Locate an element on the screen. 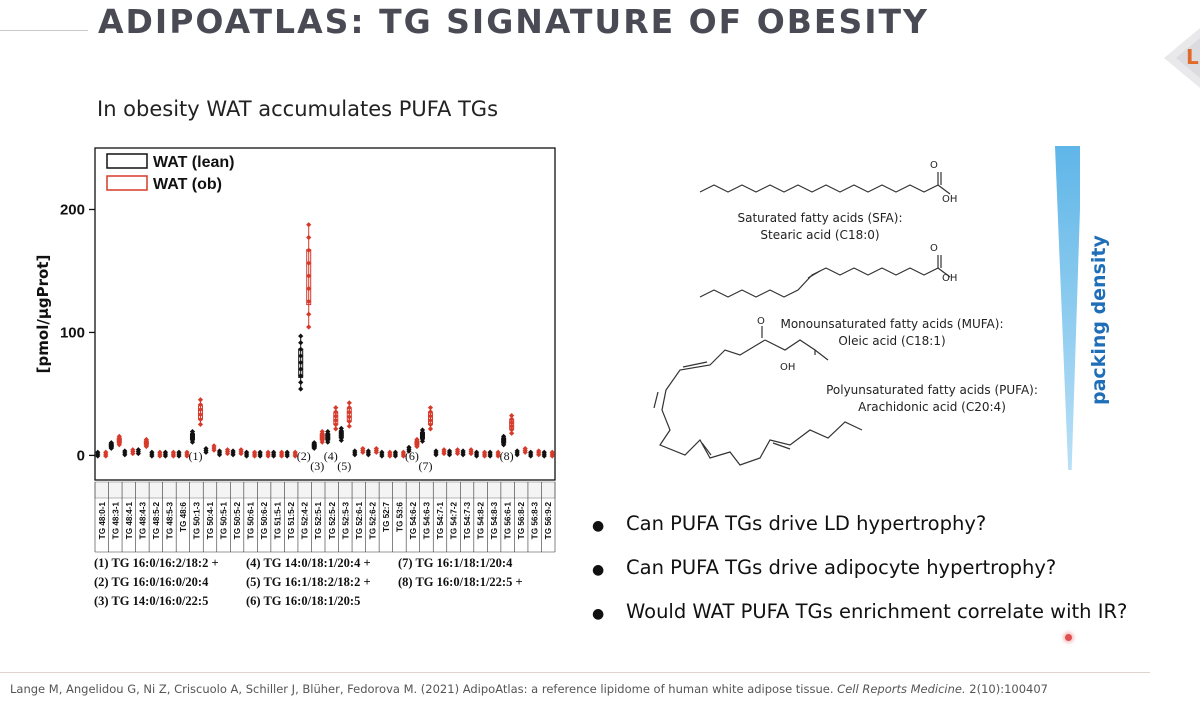 The height and width of the screenshot is (702, 1200). category-label: TG 52:5-1 is located at coordinates (318, 521).